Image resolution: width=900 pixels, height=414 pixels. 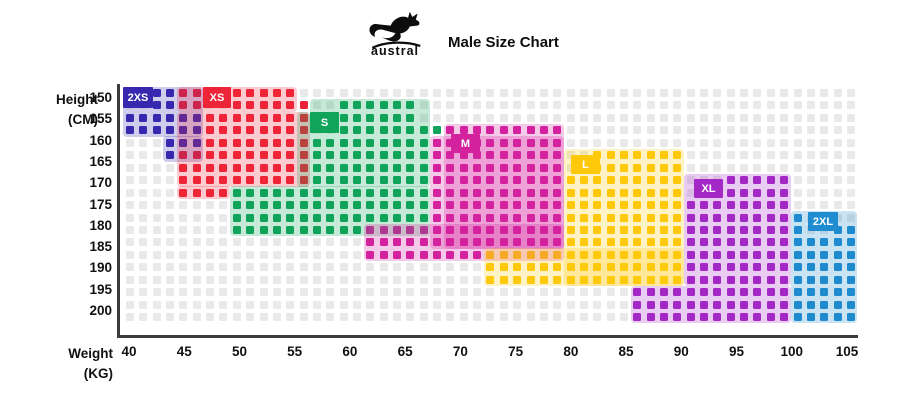 I want to click on weight-tick: 40, so click(x=129, y=351).